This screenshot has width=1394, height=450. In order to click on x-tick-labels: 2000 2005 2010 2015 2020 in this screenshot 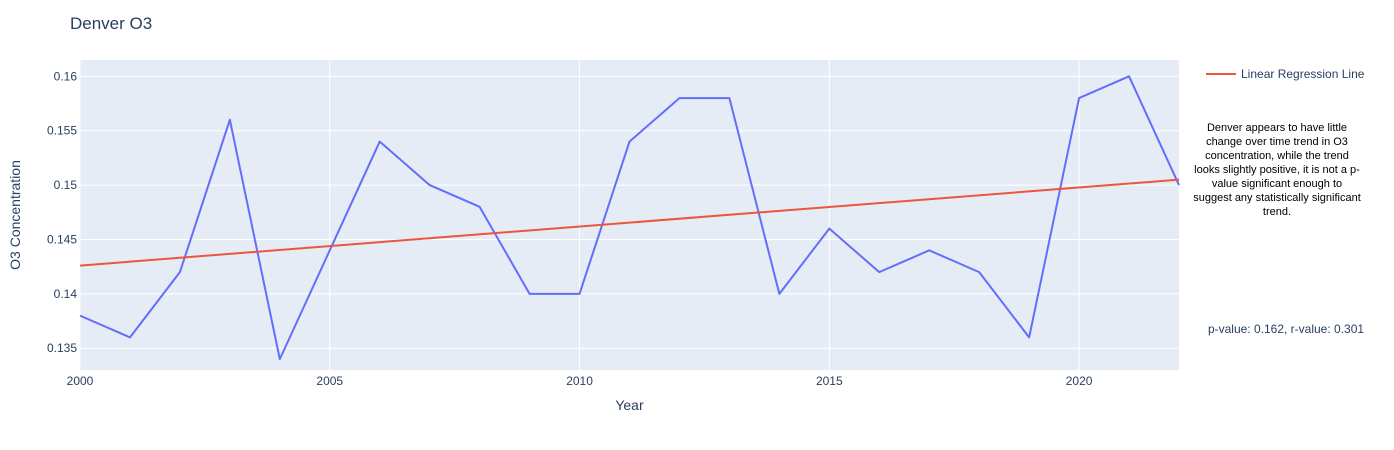, I will do `click(580, 381)`.